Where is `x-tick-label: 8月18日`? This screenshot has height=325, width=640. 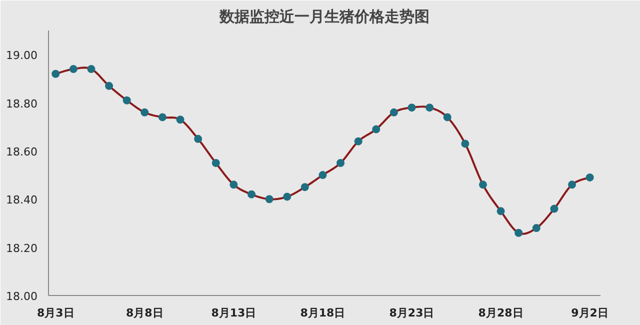
x-tick-label: 8月18日 is located at coordinates (323, 313).